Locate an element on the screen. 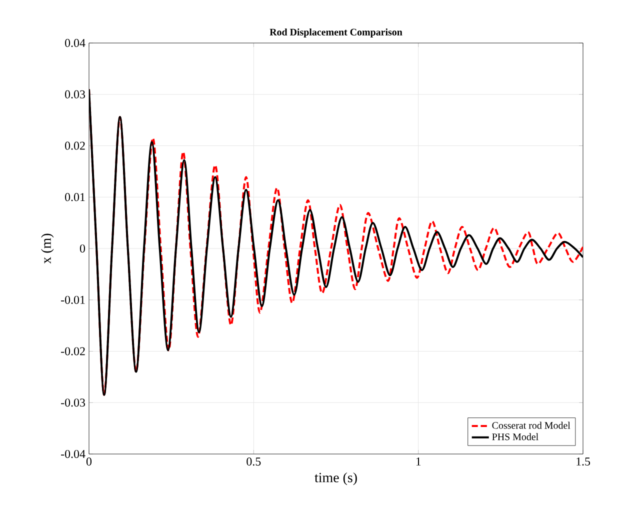 The image size is (637, 510). y-tick-label: 0.03 is located at coordinates (75, 94).